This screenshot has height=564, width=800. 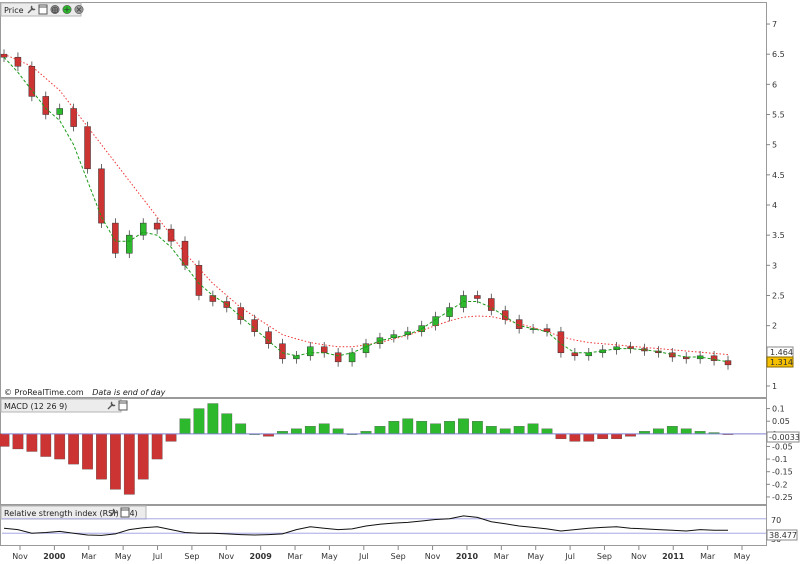 What do you see at coordinates (778, 54) in the screenshot?
I see `price-tick-label: 6.5` at bounding box center [778, 54].